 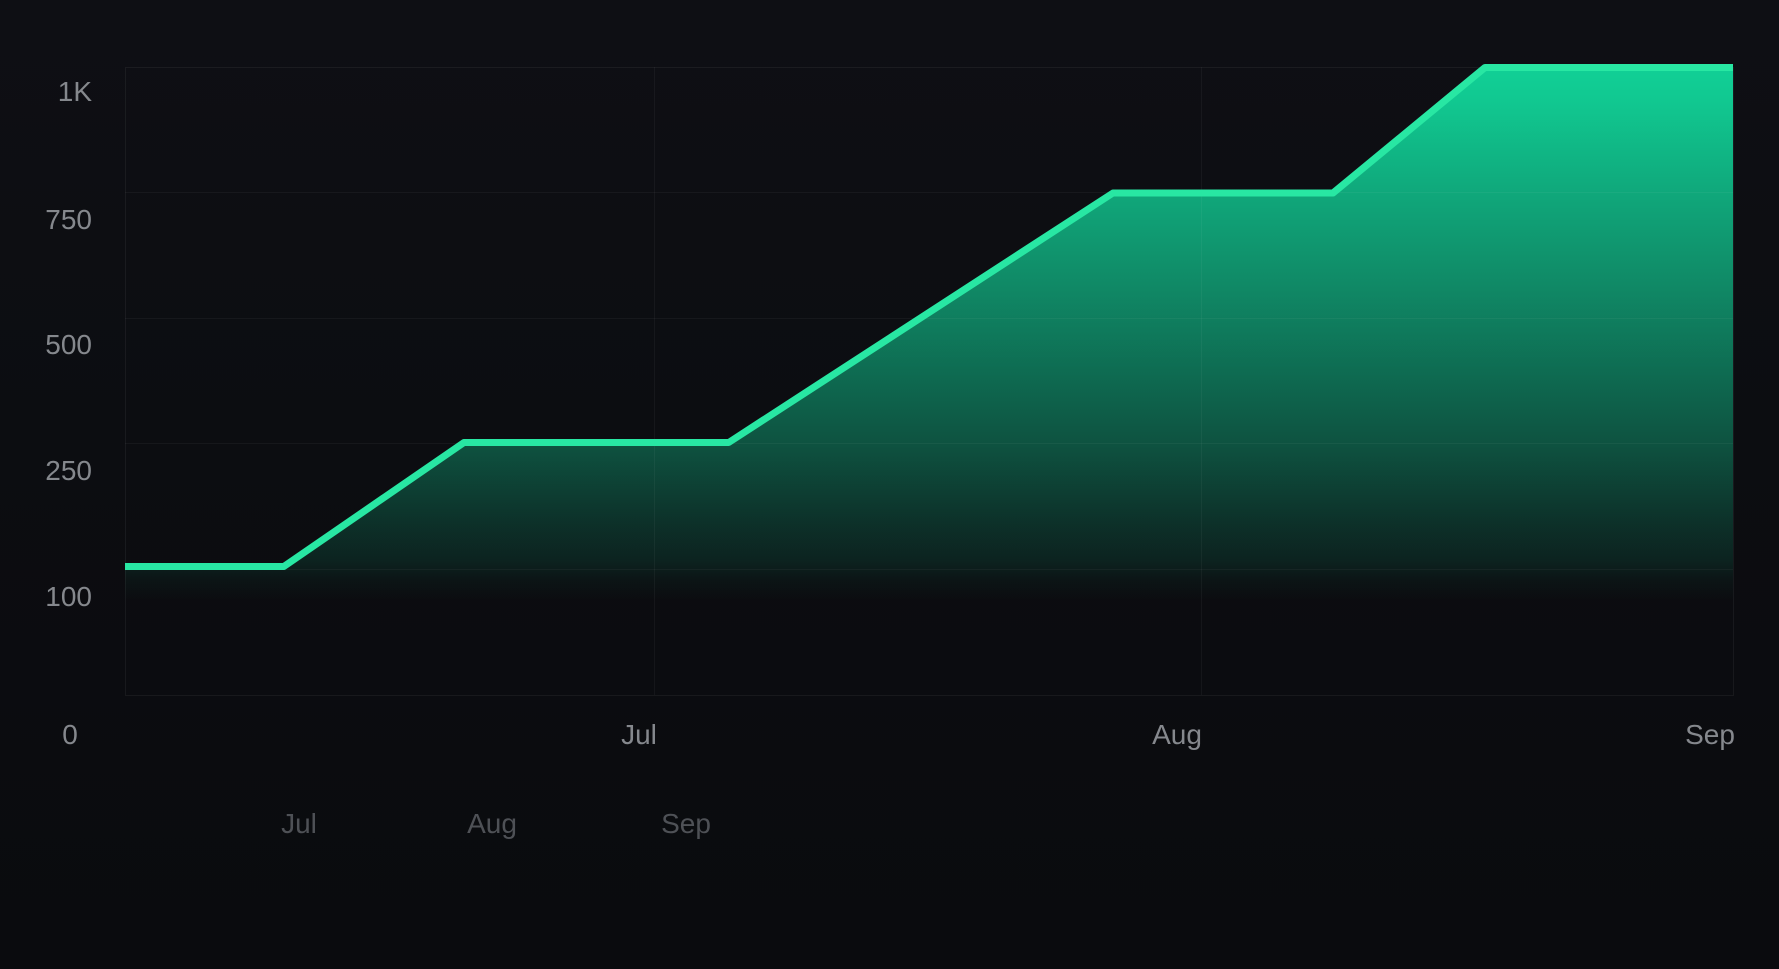 I want to click on svg-text: 500, so click(x=68, y=344).